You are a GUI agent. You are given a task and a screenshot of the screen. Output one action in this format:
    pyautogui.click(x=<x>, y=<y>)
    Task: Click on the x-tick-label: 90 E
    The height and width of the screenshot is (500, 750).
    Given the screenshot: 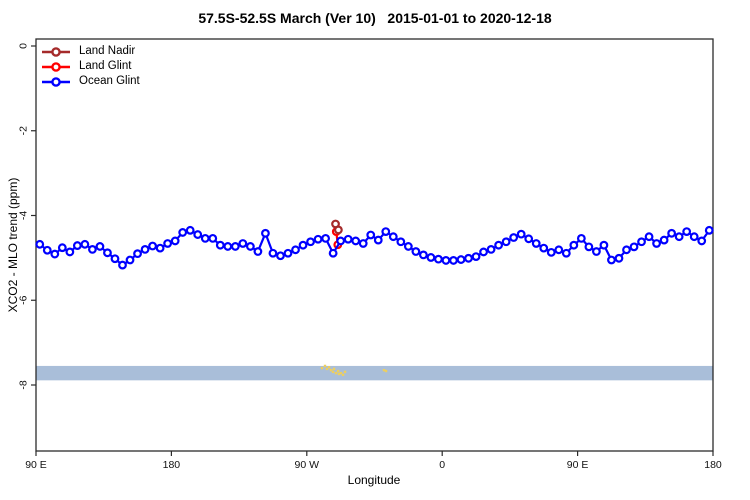 What is the action you would take?
    pyautogui.click(x=36, y=465)
    